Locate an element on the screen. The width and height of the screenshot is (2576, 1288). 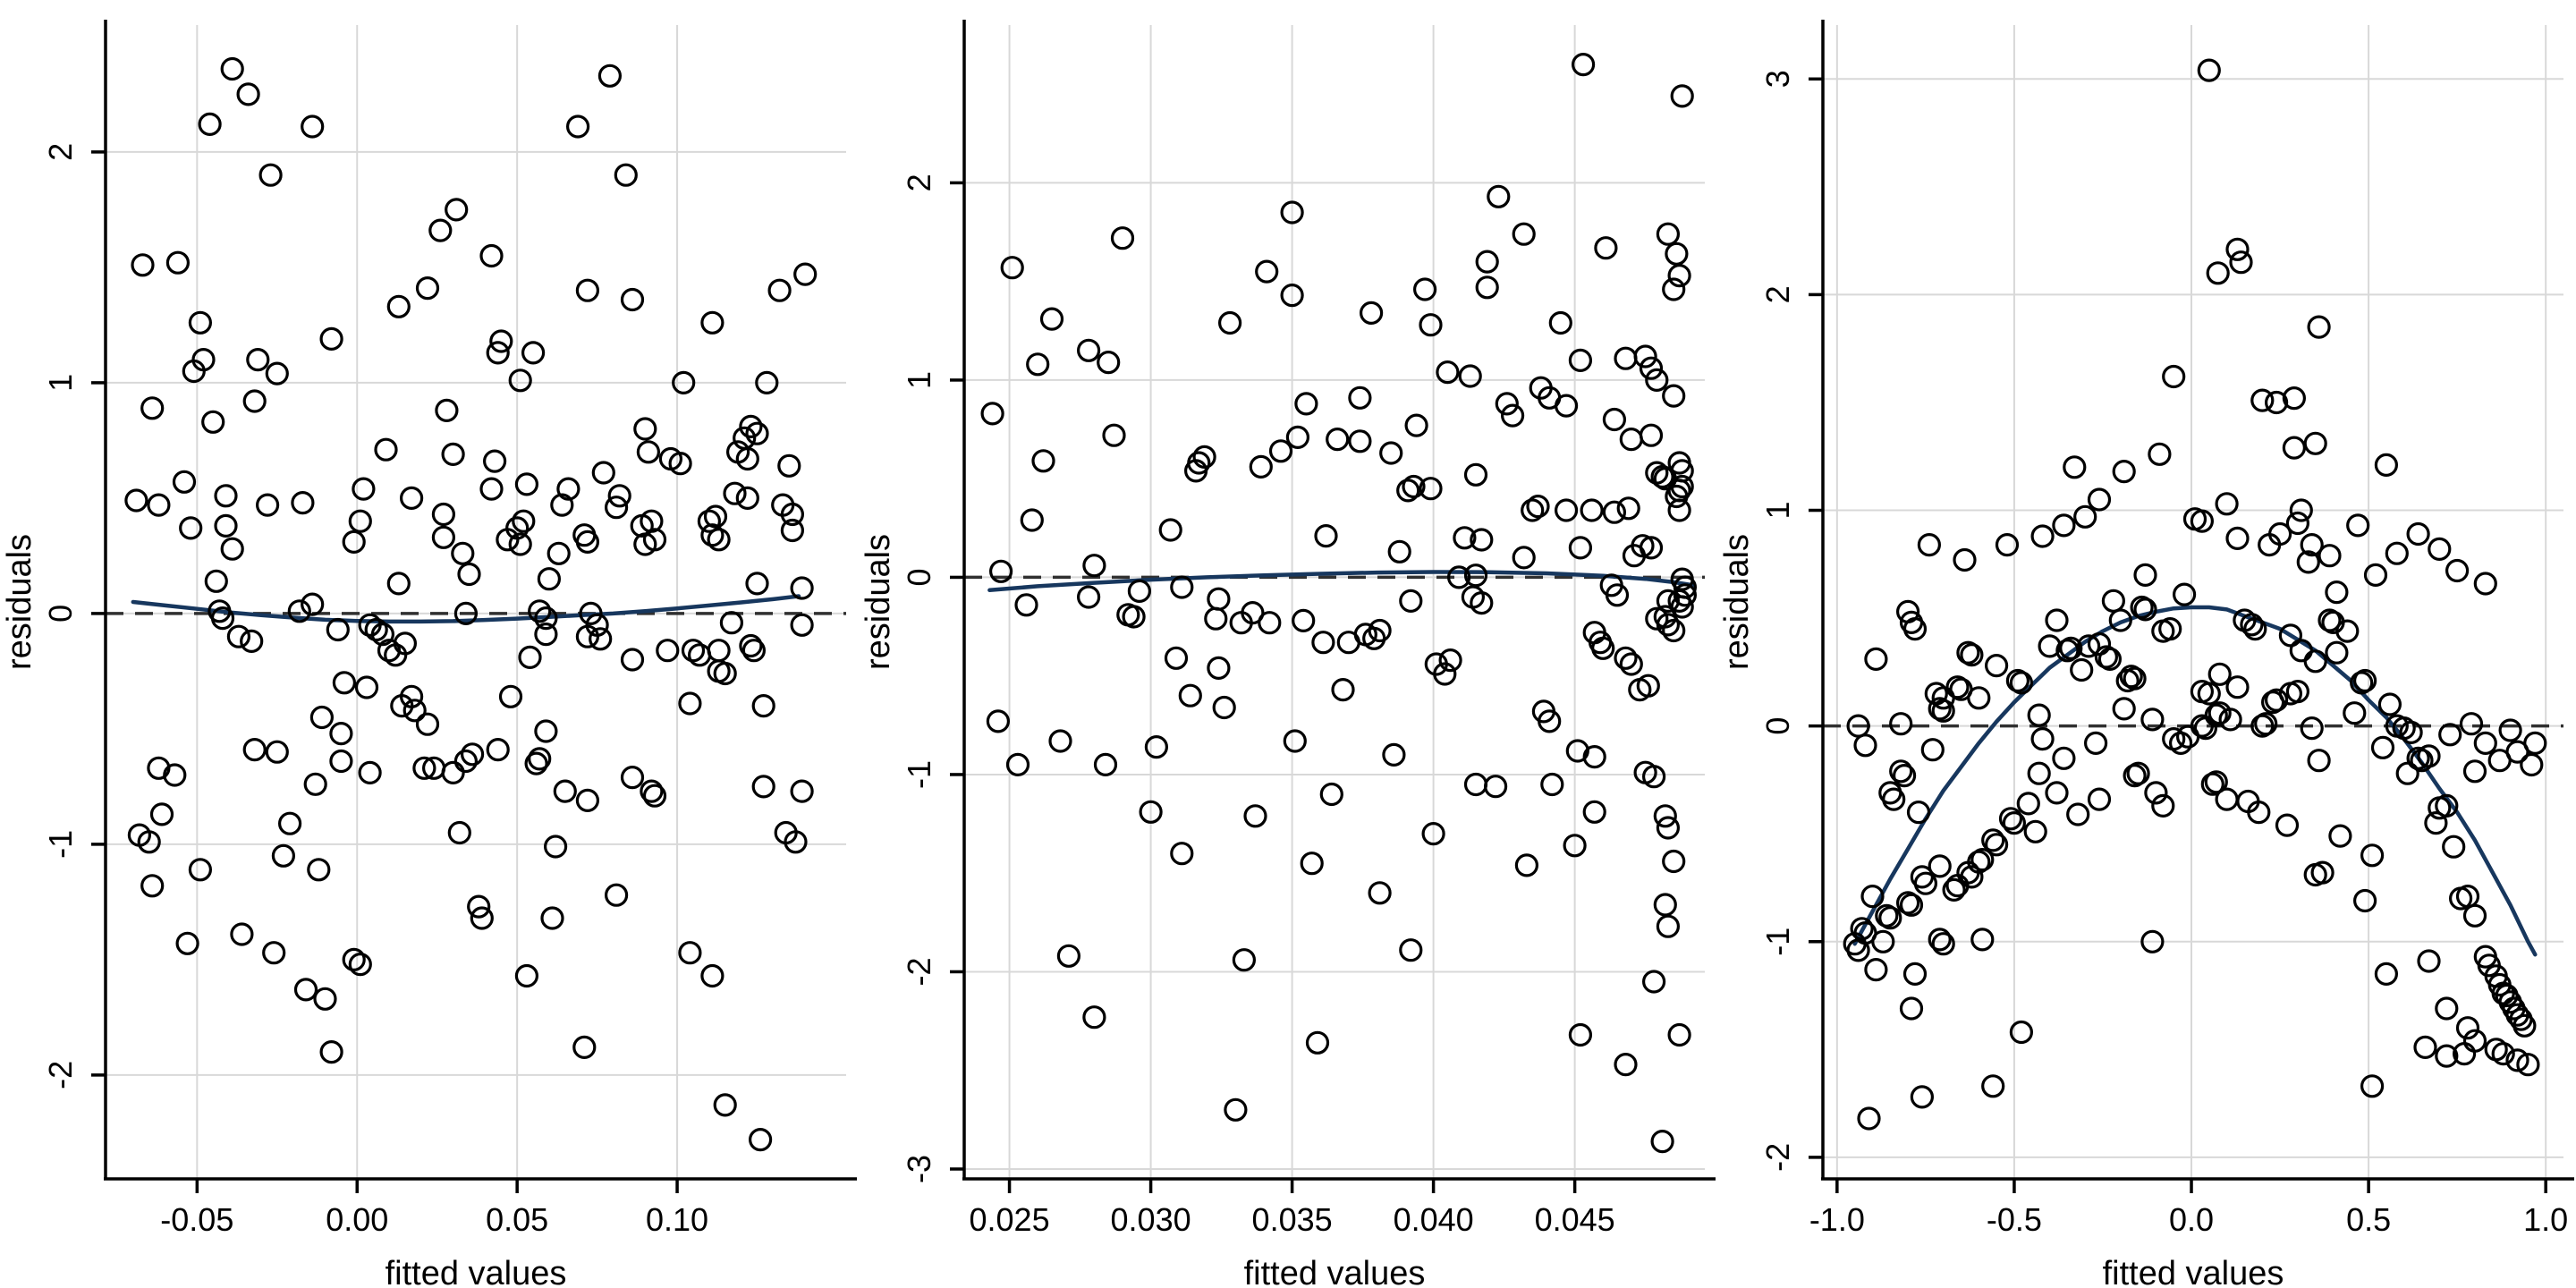
x-tick-label: 0.00 is located at coordinates (357, 1219).